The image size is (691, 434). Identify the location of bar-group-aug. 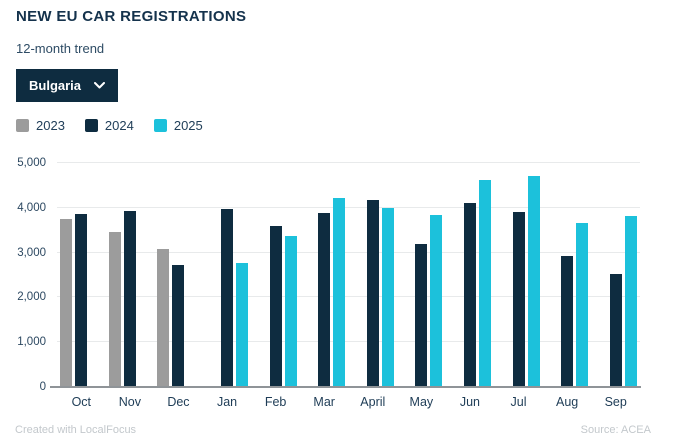
(567, 275).